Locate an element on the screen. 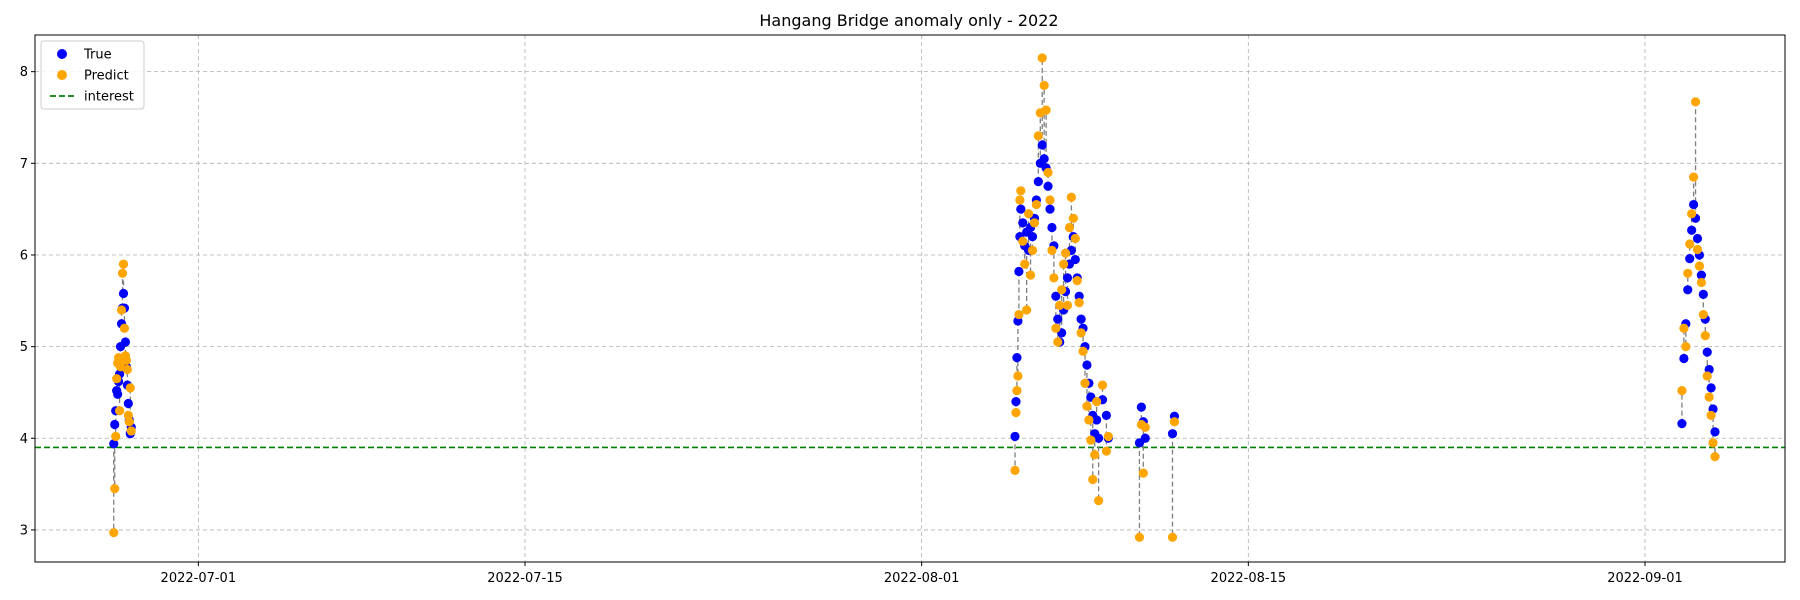 The height and width of the screenshot is (600, 1800). legend-box is located at coordinates (92, 75).